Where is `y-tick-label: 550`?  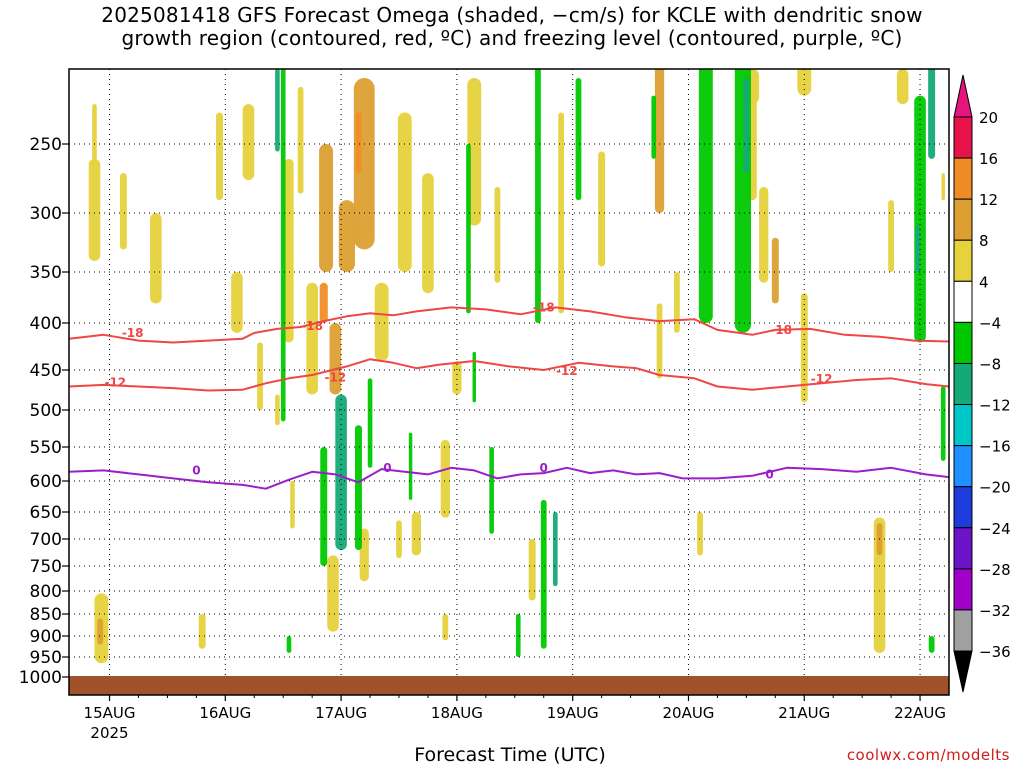
y-tick-label: 550 is located at coordinates (46, 448).